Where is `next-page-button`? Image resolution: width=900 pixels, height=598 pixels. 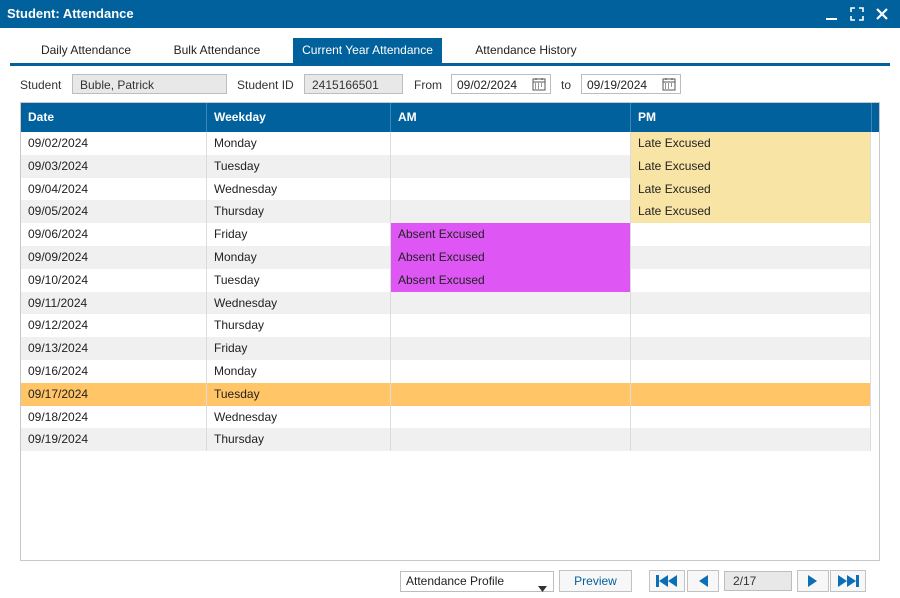
next-page-button is located at coordinates (813, 581).